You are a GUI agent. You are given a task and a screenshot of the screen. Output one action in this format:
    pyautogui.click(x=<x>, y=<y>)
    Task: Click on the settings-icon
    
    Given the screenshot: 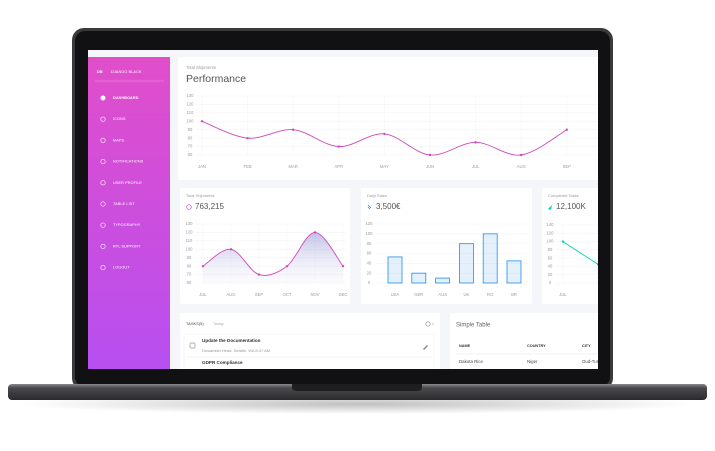 What is the action you would take?
    pyautogui.click(x=428, y=324)
    